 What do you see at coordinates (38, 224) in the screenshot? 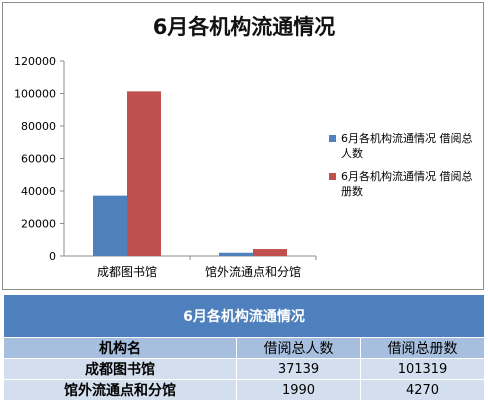
I see `y-tick-label: 20000` at bounding box center [38, 224].